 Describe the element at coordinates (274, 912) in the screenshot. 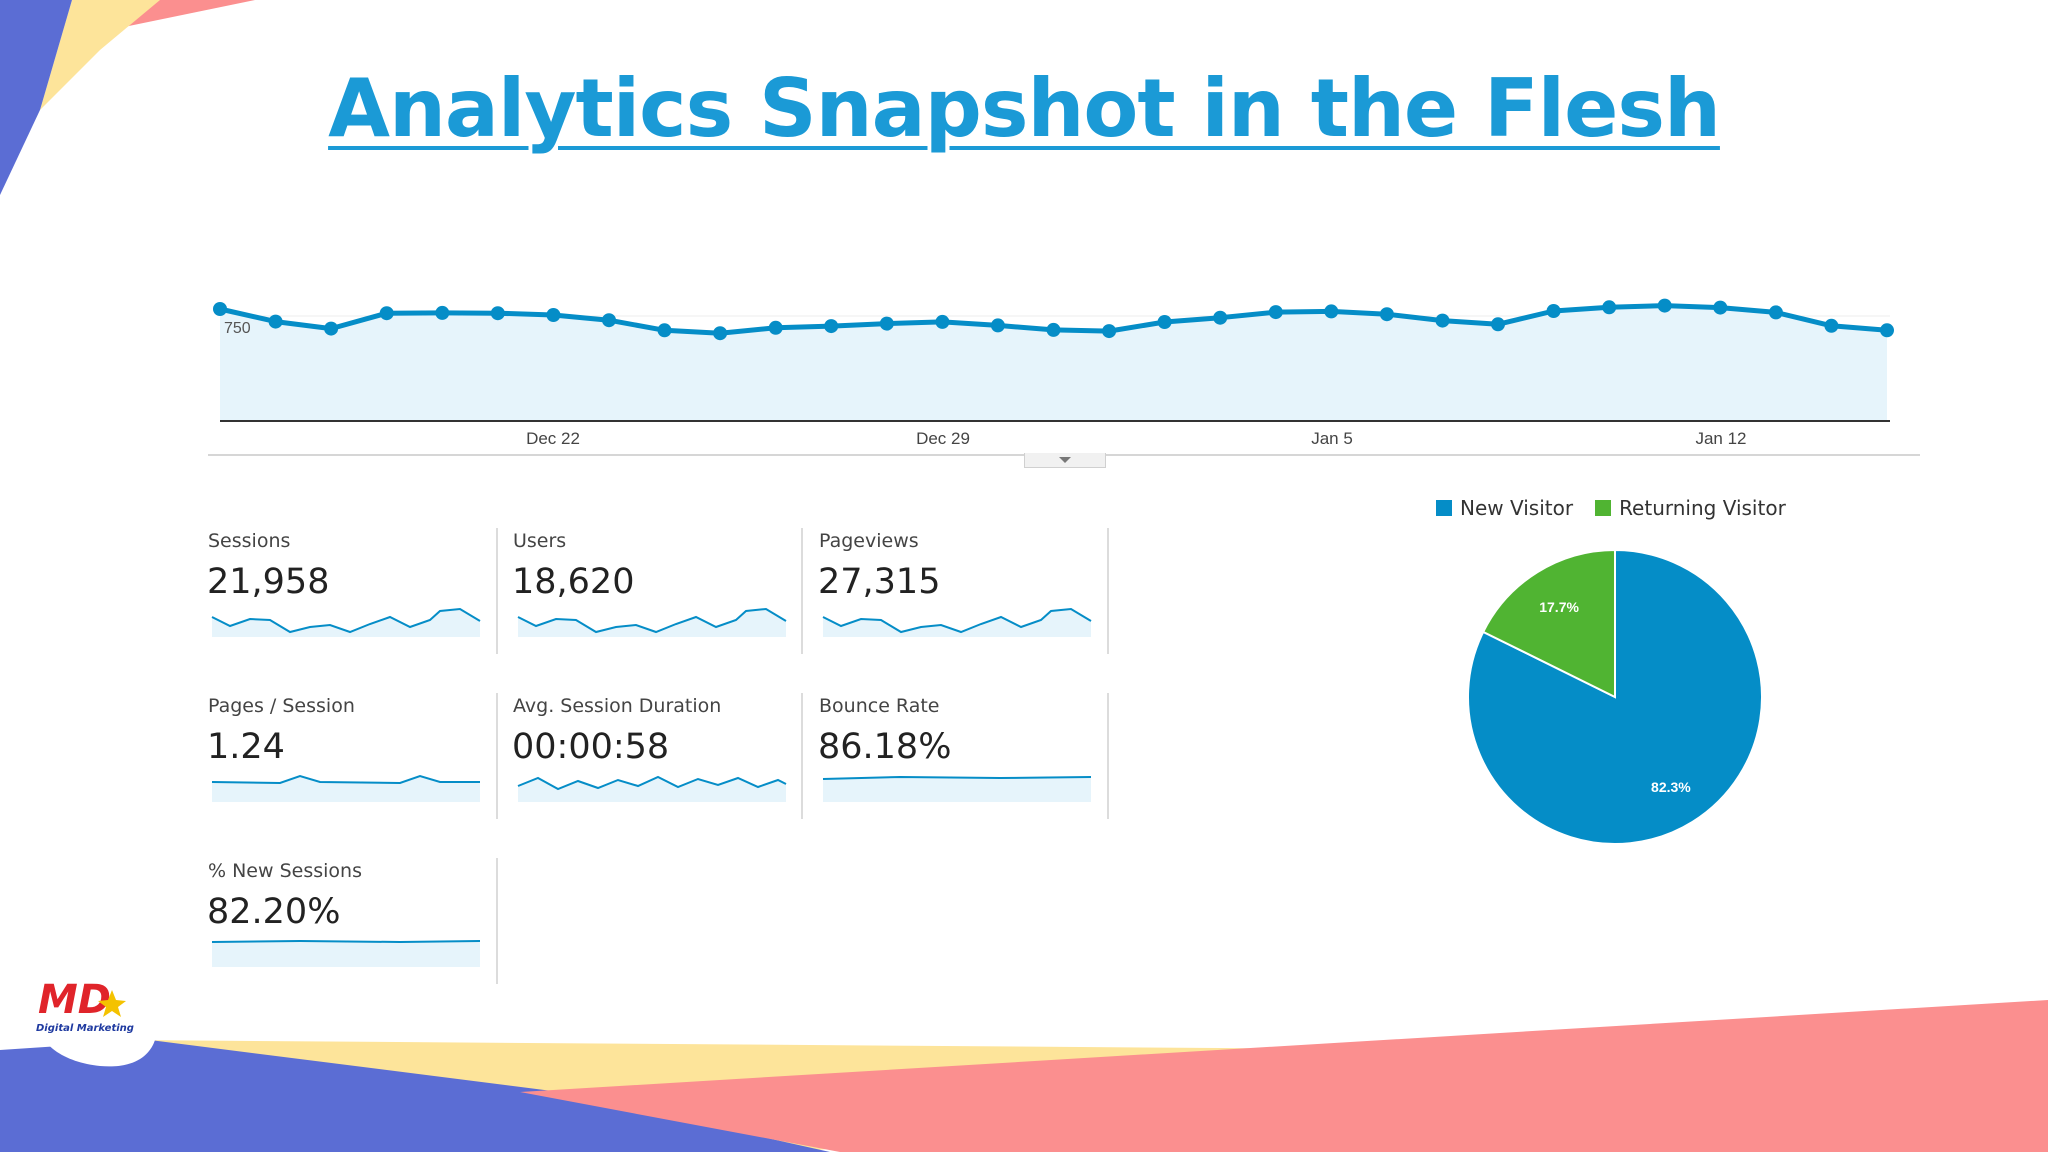

I see `metric-value-new-sessions: 82.20%` at that location.